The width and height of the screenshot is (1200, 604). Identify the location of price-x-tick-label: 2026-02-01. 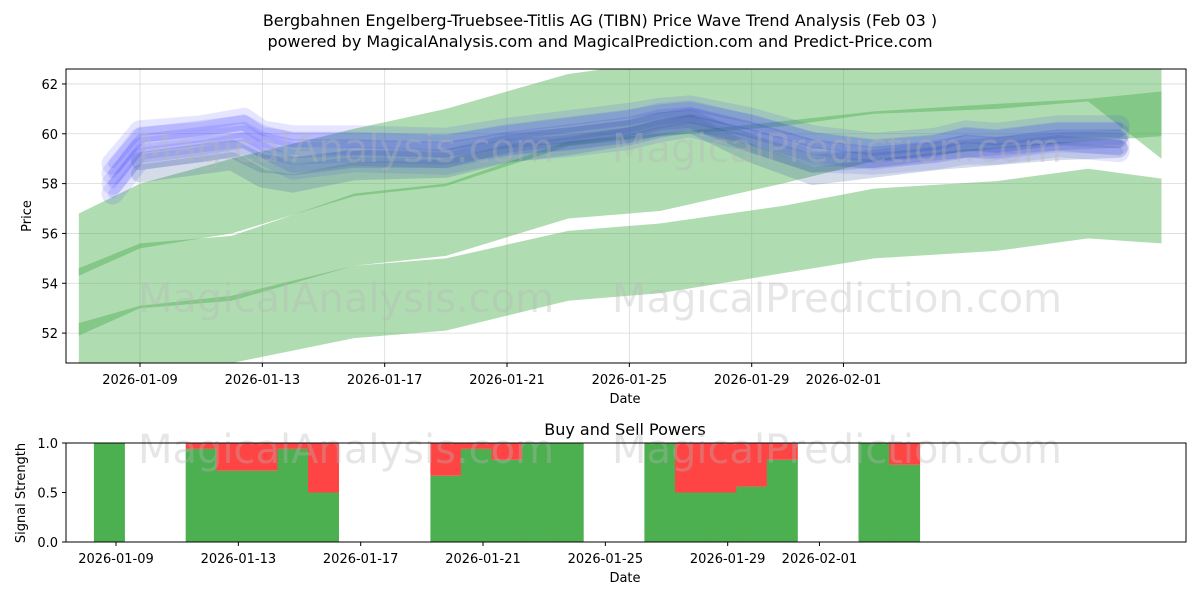
(844, 380).